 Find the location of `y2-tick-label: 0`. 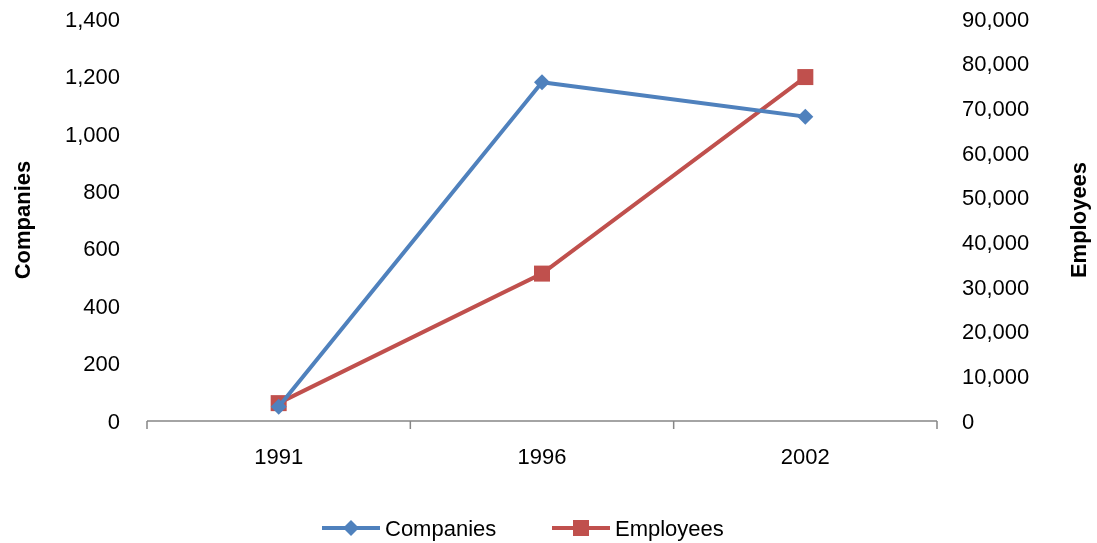

y2-tick-label: 0 is located at coordinates (968, 421).